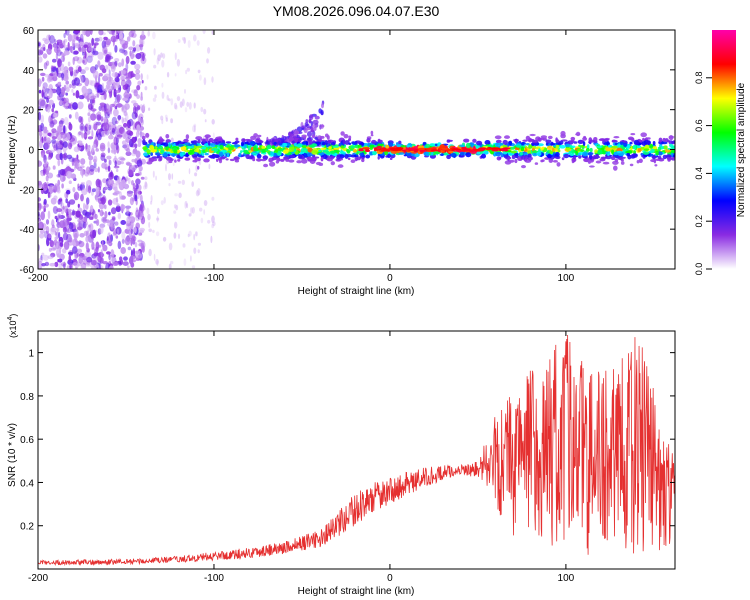  What do you see at coordinates (29, 111) in the screenshot?
I see `y-tick-label: 20` at bounding box center [29, 111].